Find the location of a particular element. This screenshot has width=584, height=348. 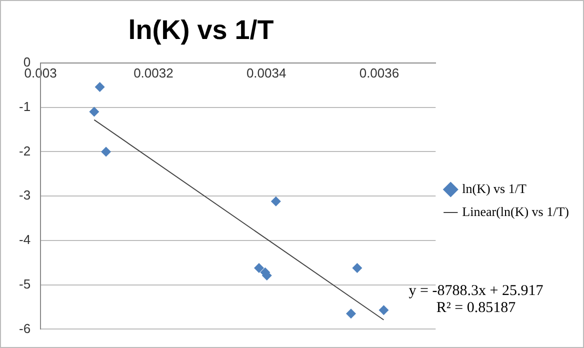

y-tick-label: -3 is located at coordinates (24, 195).